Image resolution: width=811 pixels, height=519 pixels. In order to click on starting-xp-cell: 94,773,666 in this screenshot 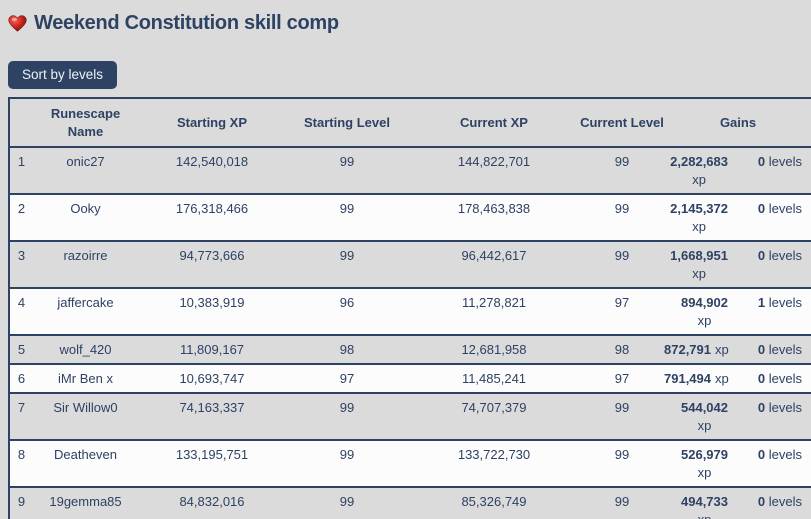, I will do `click(212, 265)`.